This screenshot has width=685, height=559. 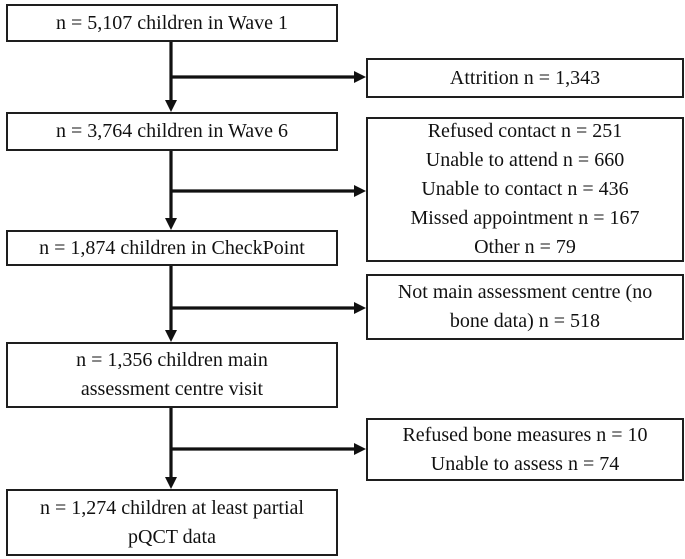 I want to click on flow-box-wave1: n = 5,107 children in Wave 1, so click(x=172, y=23).